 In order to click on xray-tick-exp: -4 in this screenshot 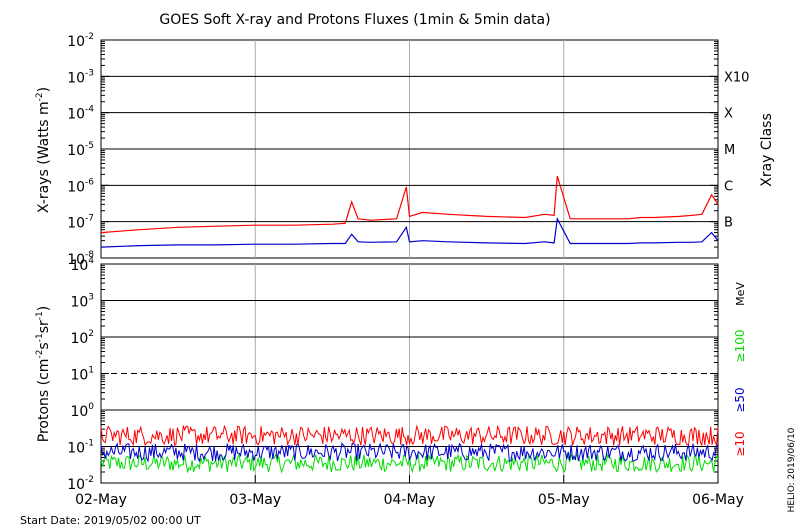, I will do `click(89, 110)`.